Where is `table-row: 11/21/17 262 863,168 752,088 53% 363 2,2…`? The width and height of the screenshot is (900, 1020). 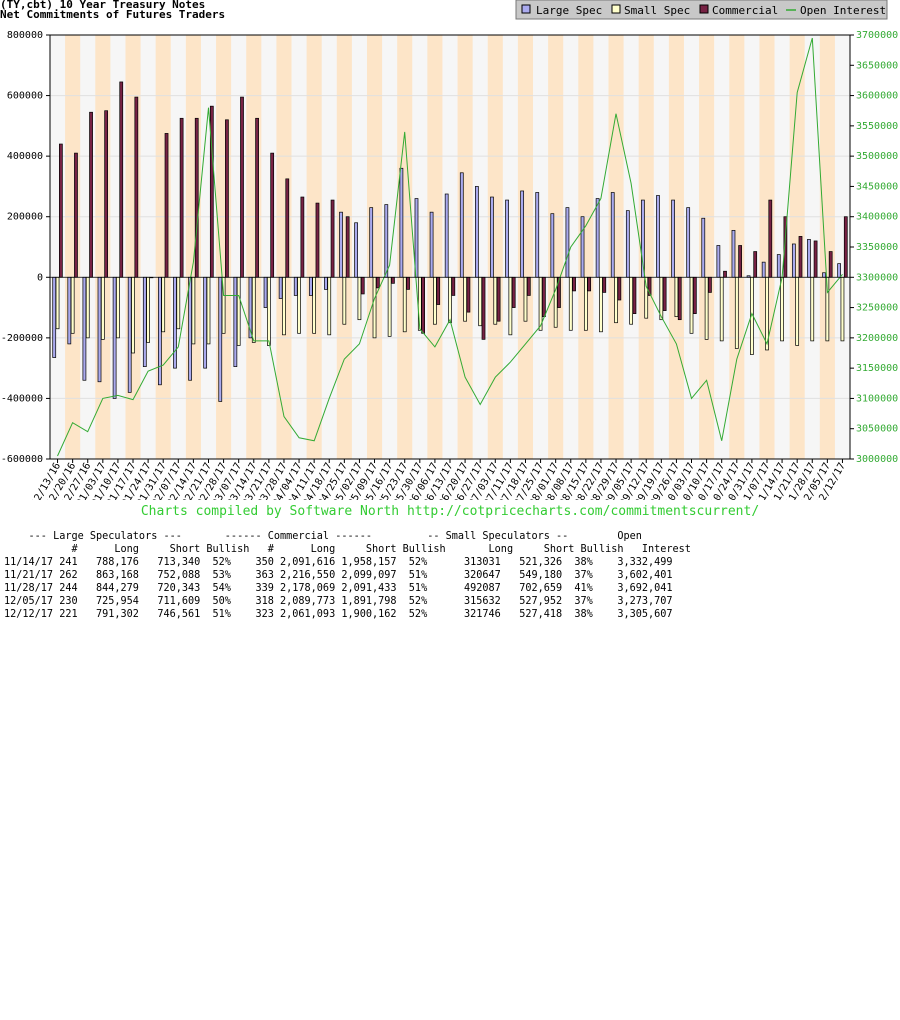 table-row: 11/21/17 262 863,168 752,088 53% 363 2,2… is located at coordinates (338, 575).